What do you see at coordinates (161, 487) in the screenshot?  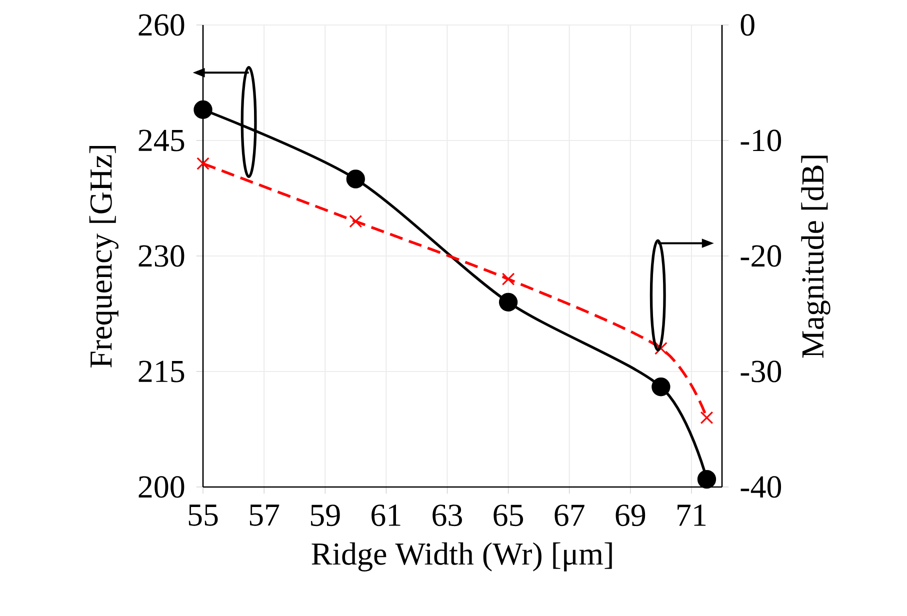 I see `y-tick-label: 200` at bounding box center [161, 487].